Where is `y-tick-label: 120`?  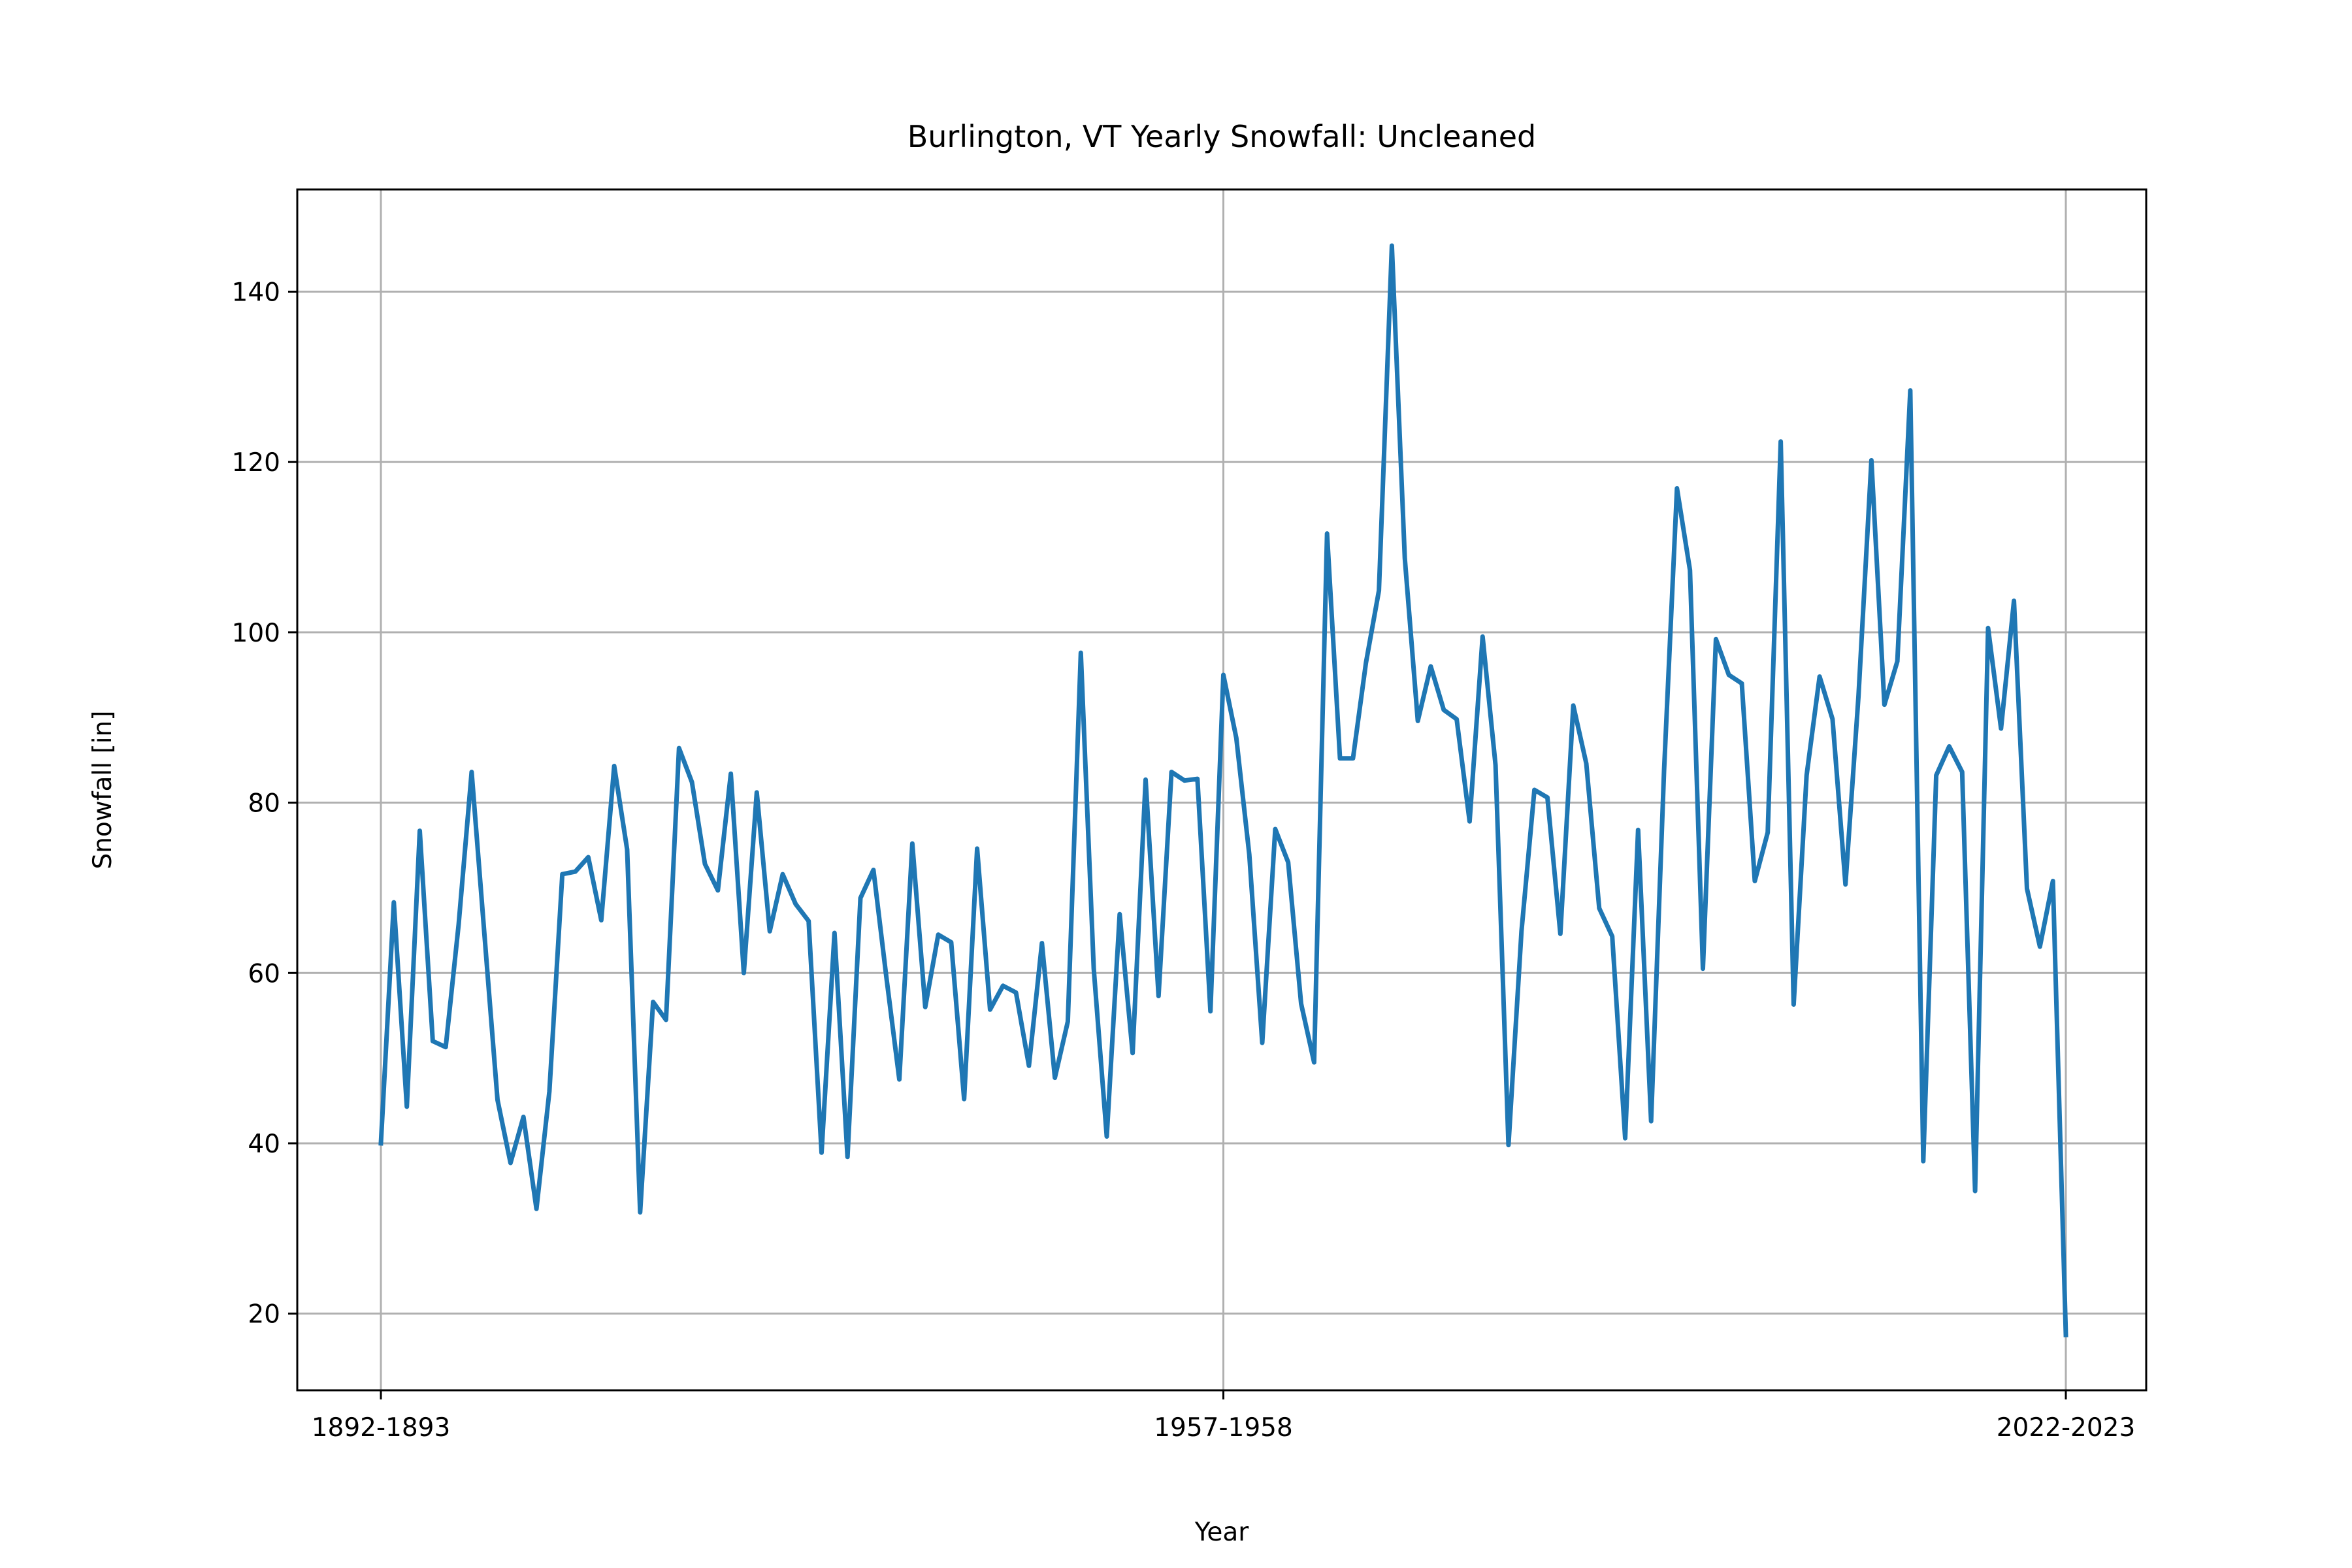
y-tick-label: 120 is located at coordinates (256, 463).